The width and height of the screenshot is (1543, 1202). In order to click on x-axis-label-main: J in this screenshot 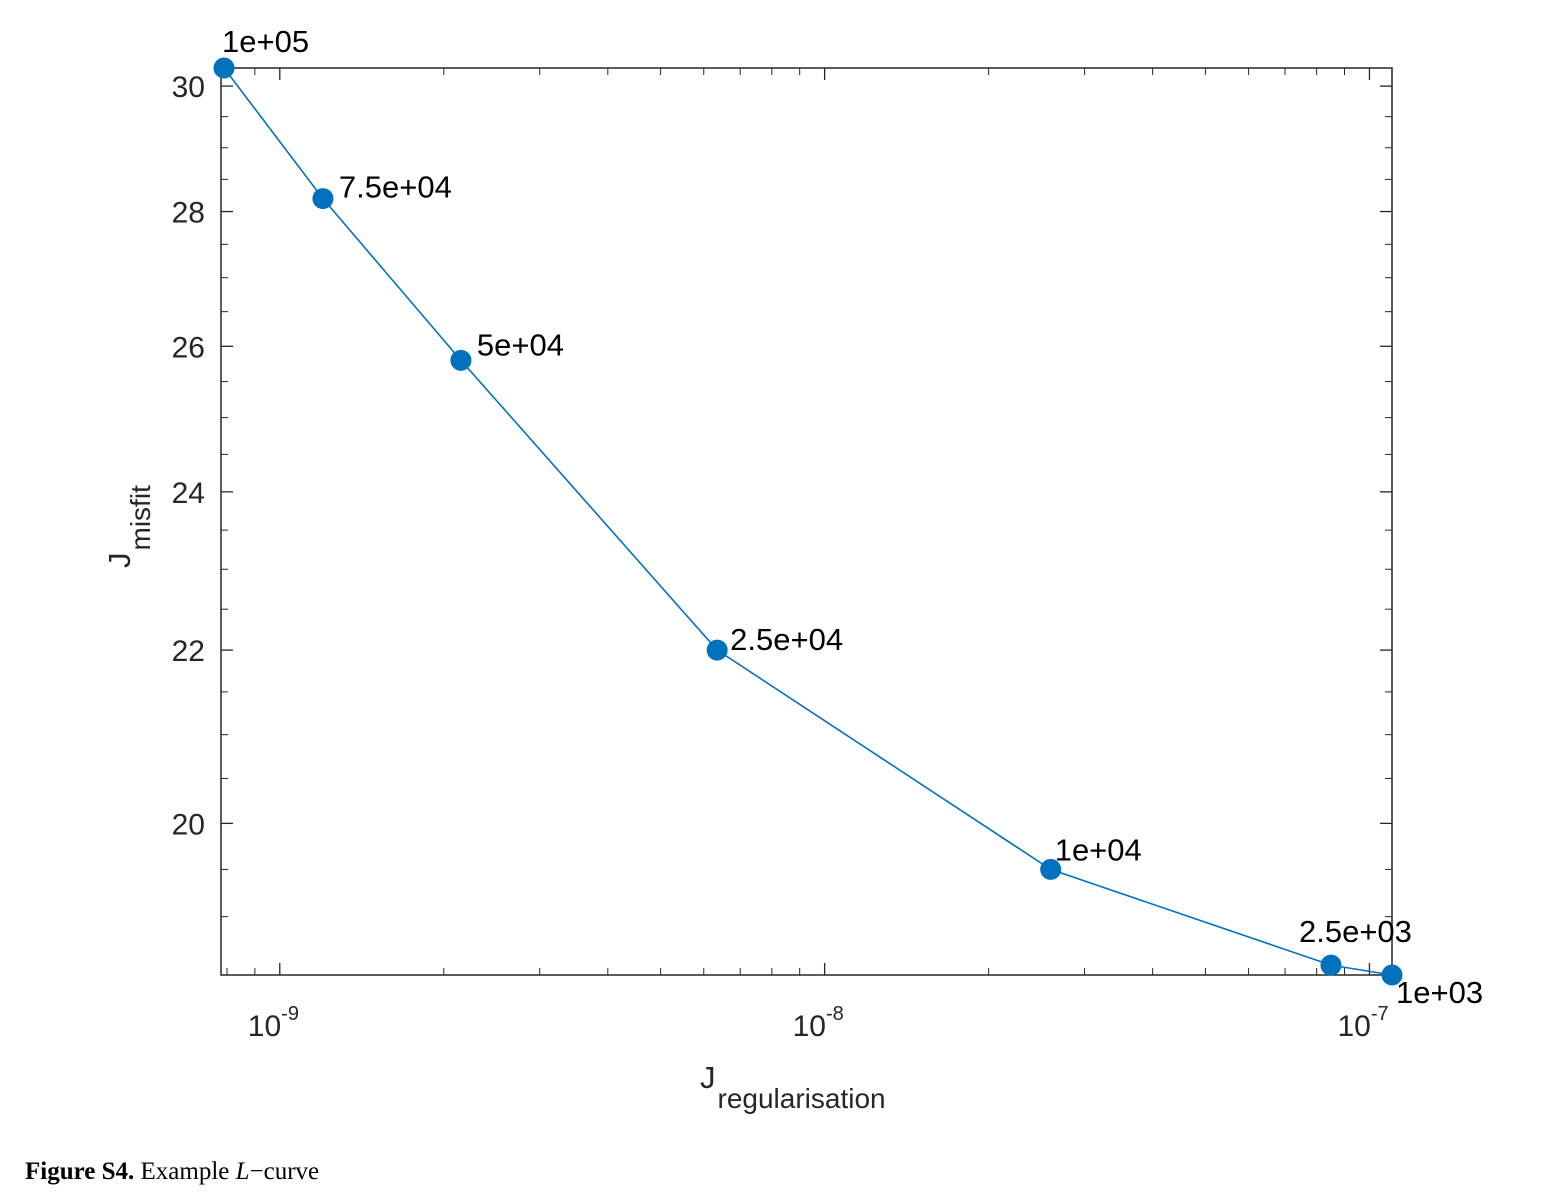, I will do `click(708, 1077)`.